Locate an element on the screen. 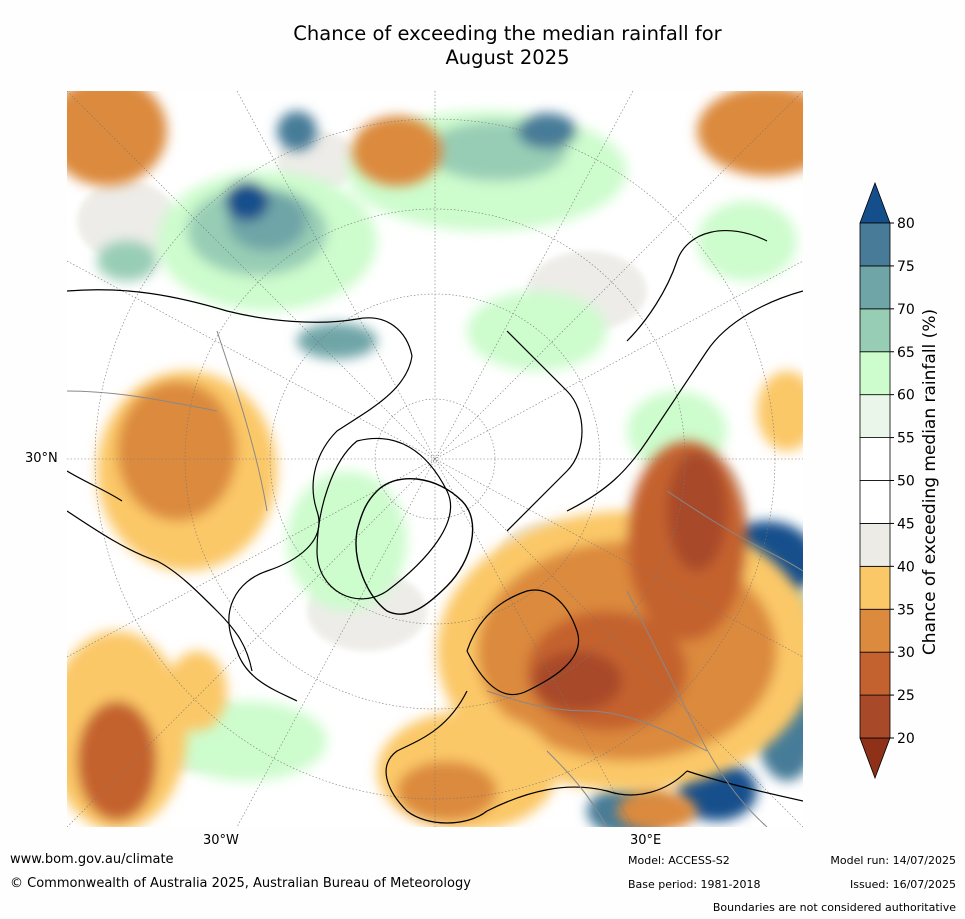 The height and width of the screenshot is (919, 965). colorbar-tick-label-40: 40 is located at coordinates (906, 567).